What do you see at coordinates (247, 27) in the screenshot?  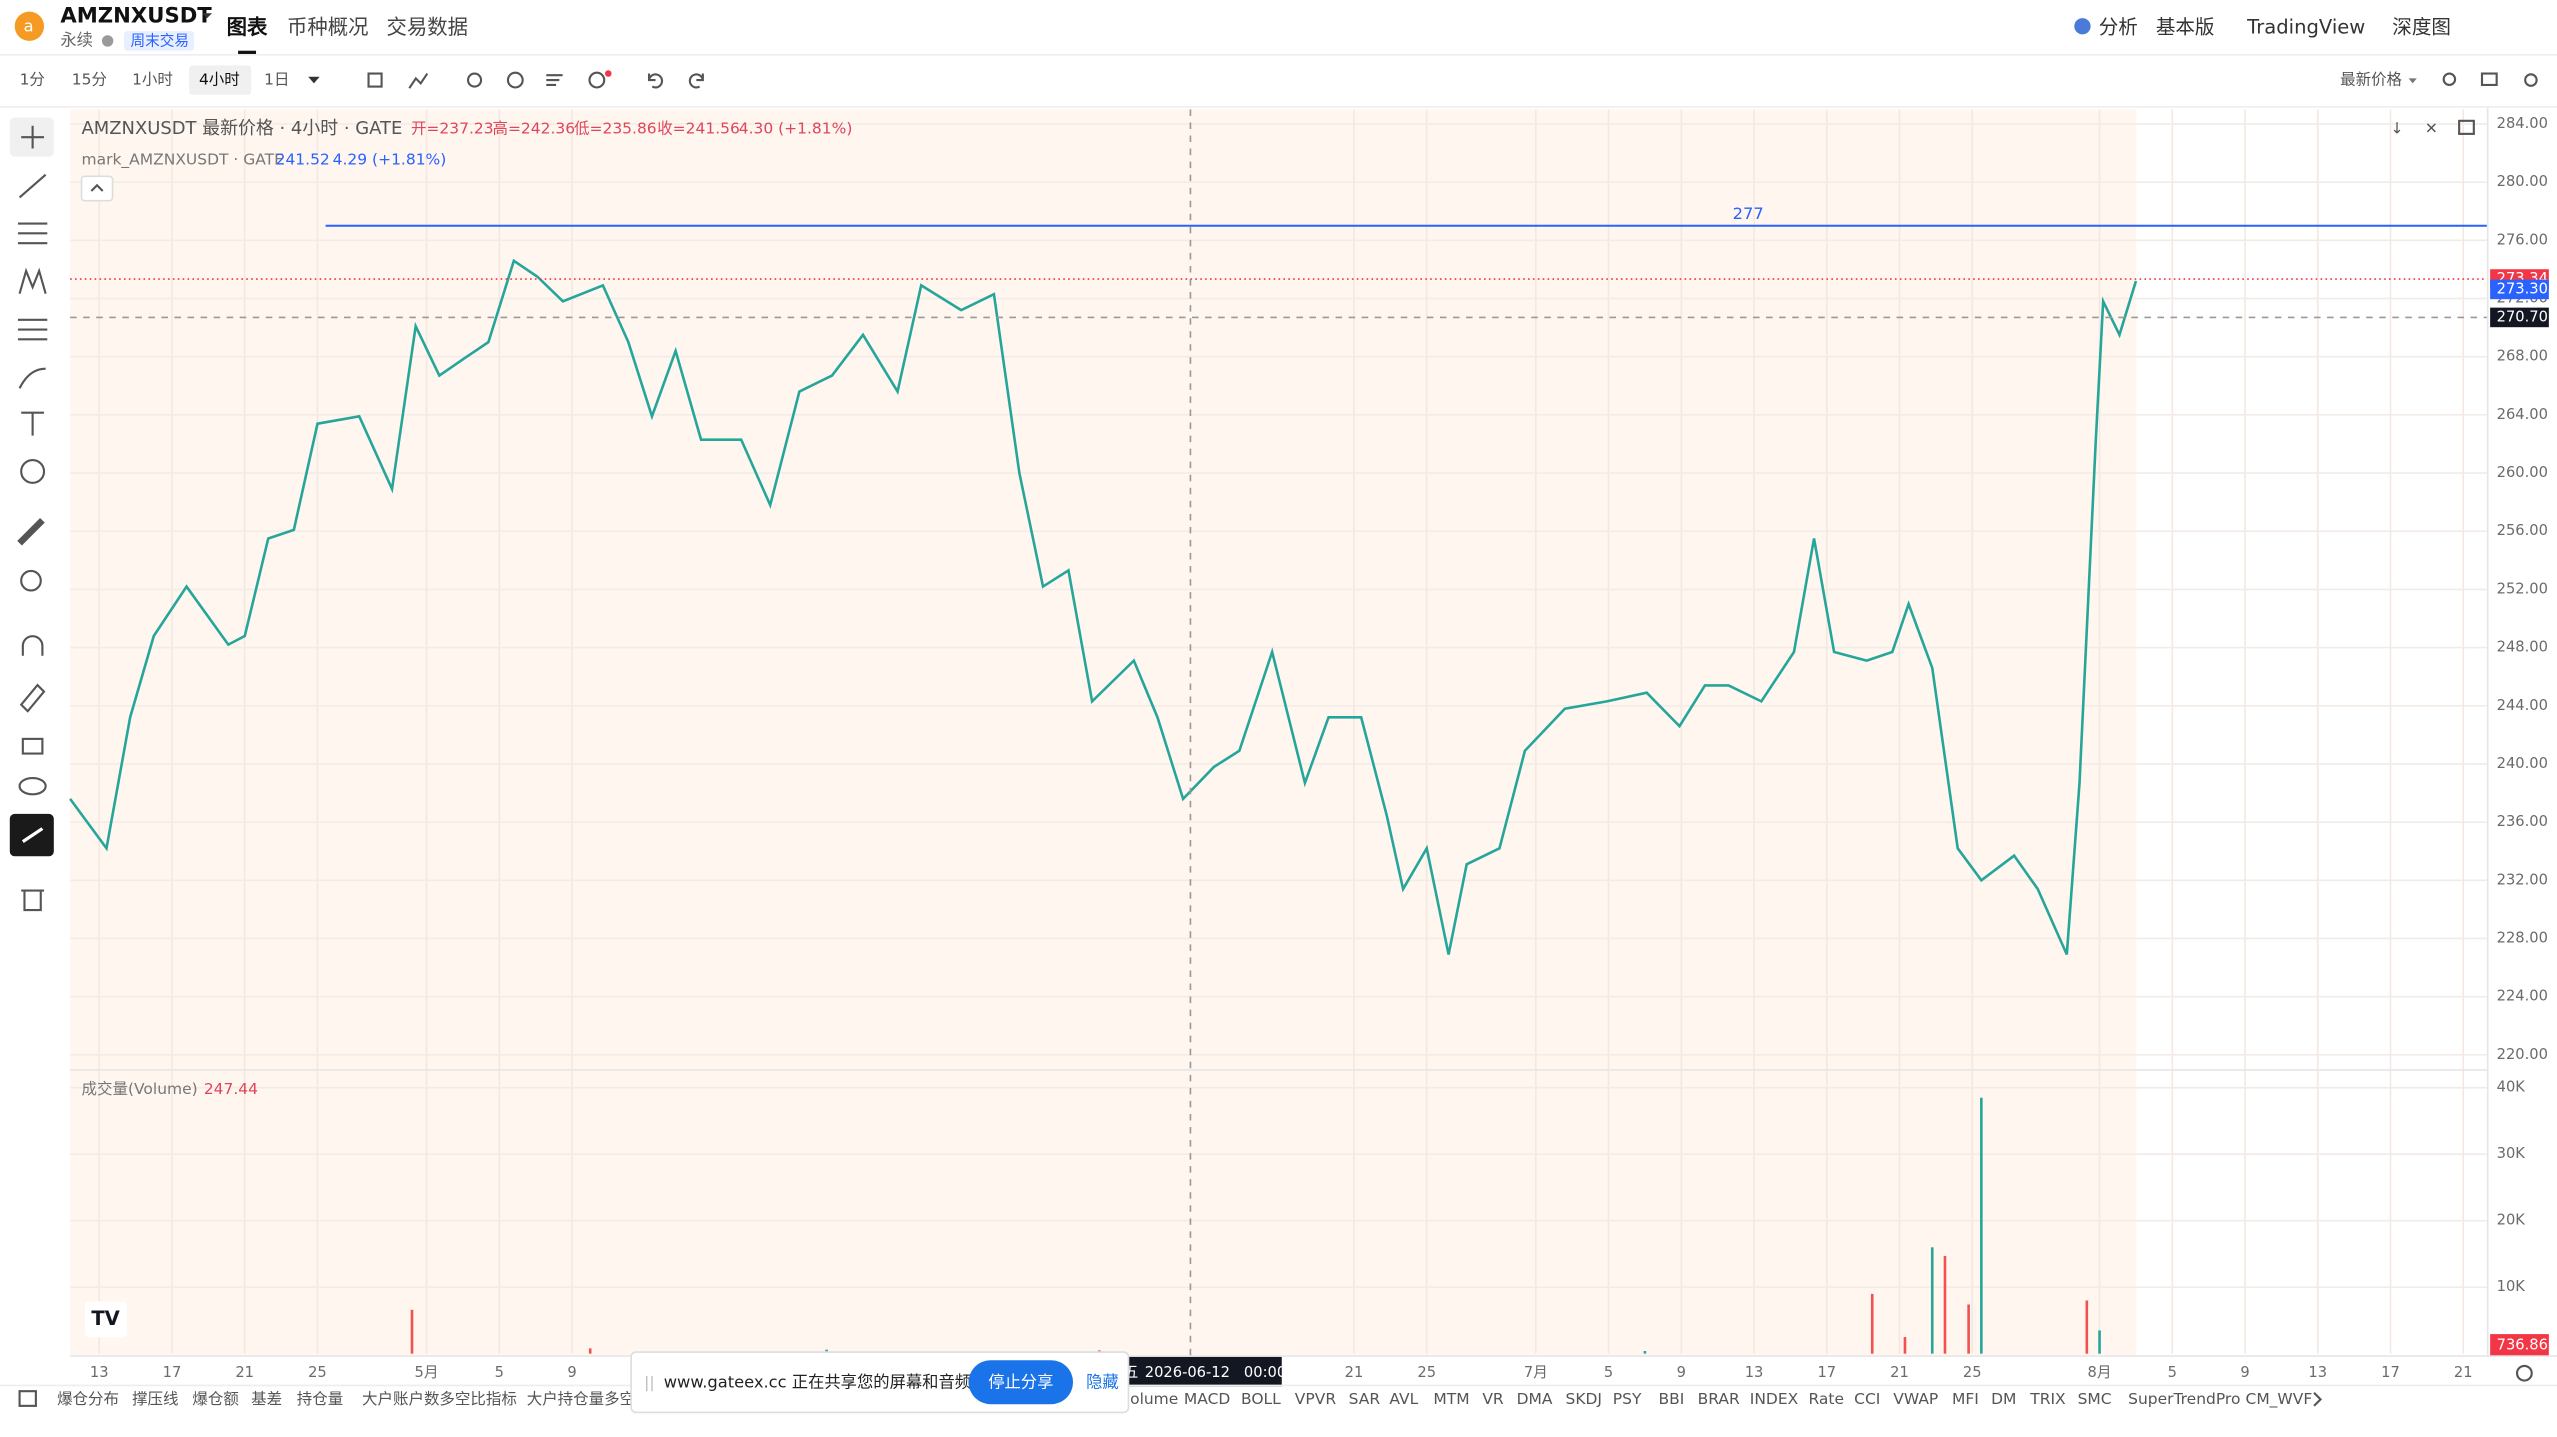 I see `tab: 图表` at bounding box center [247, 27].